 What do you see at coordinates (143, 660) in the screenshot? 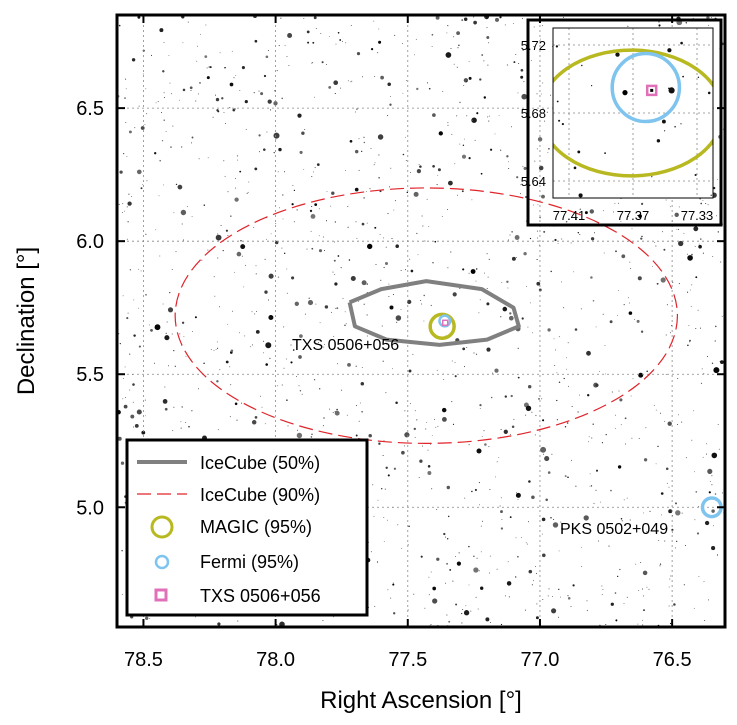
I see `tick-label-x: 78.5` at bounding box center [143, 660].